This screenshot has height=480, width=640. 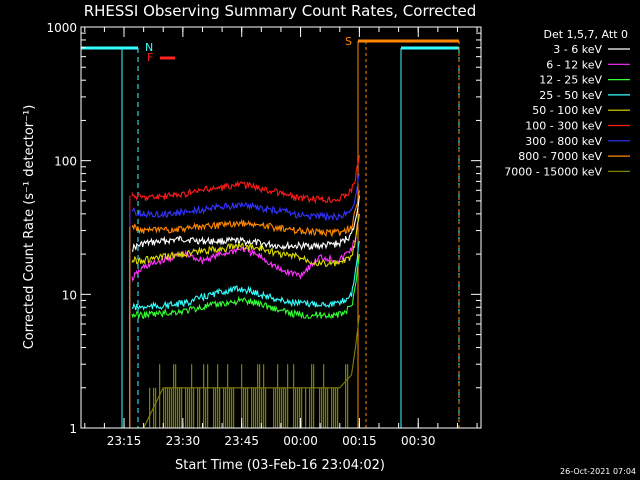 What do you see at coordinates (418, 441) in the screenshot?
I see `x-tick-label: 00:30` at bounding box center [418, 441].